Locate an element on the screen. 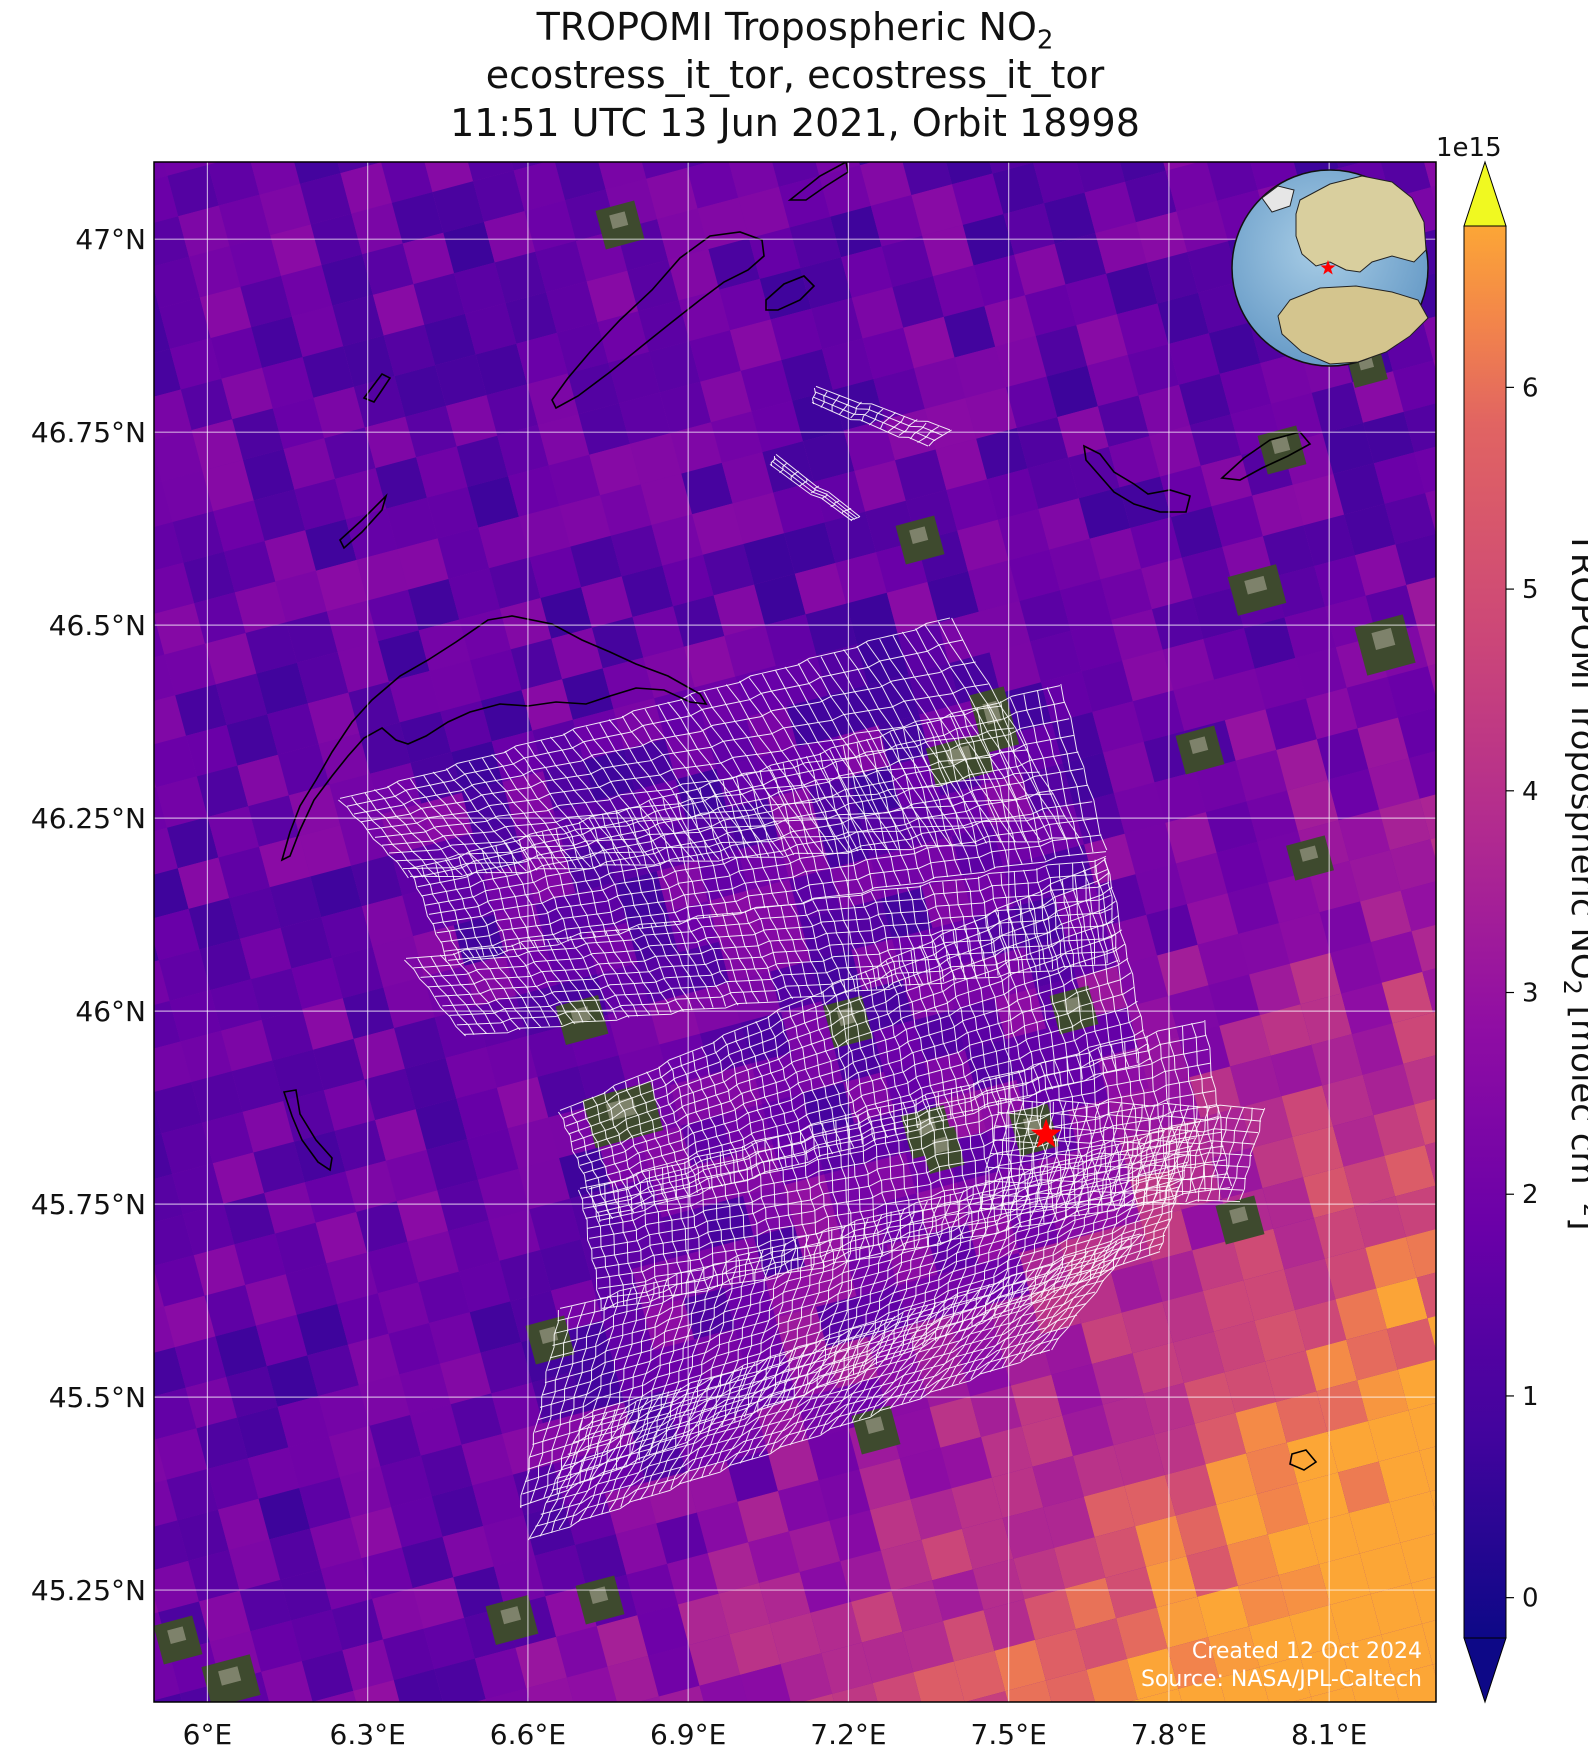 This screenshot has width=1588, height=1752. source-text: Source: NASA/JPL-Caltech is located at coordinates (1281, 1679).